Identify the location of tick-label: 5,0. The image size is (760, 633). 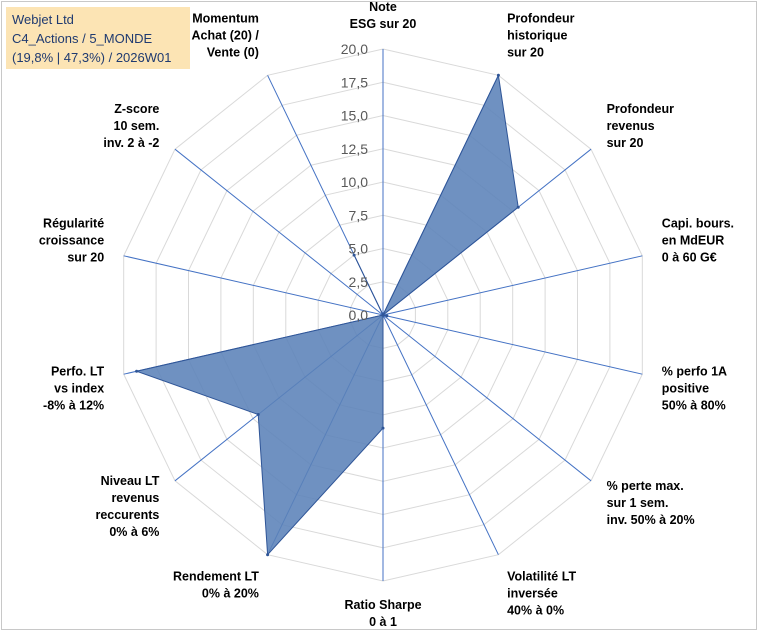
(359, 249).